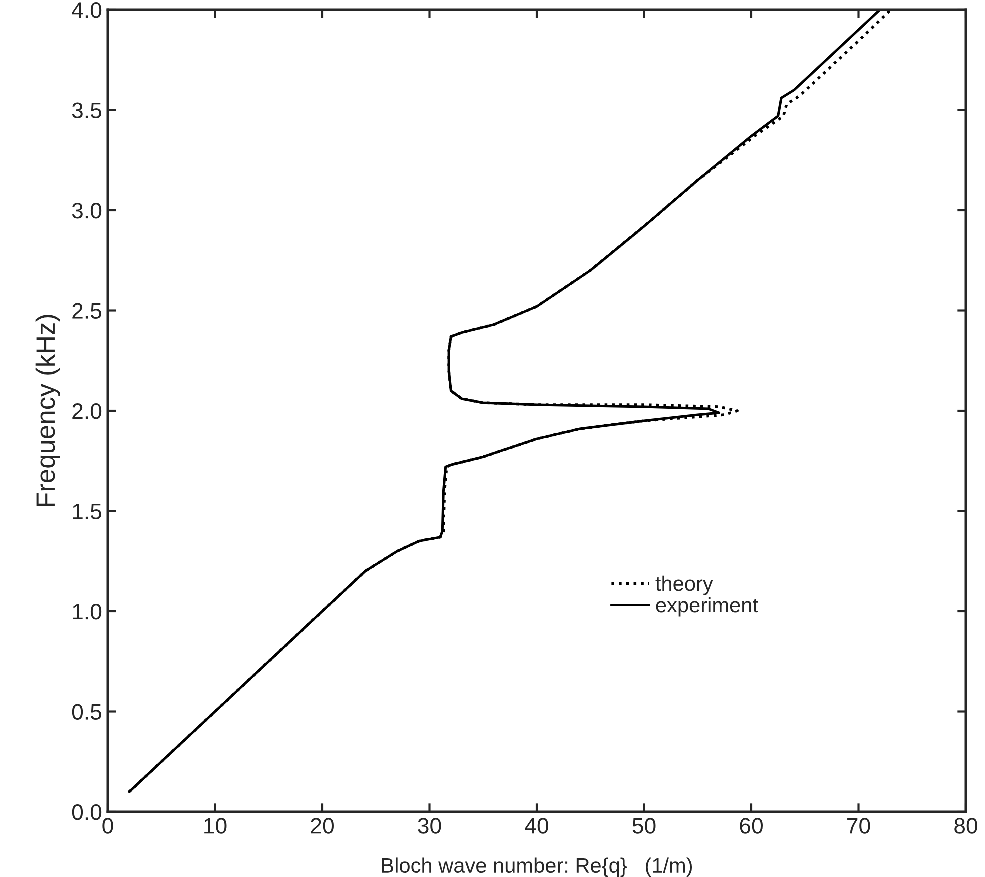 The height and width of the screenshot is (877, 985). What do you see at coordinates (87, 10) in the screenshot?
I see `y-tick-label: 4.0` at bounding box center [87, 10].